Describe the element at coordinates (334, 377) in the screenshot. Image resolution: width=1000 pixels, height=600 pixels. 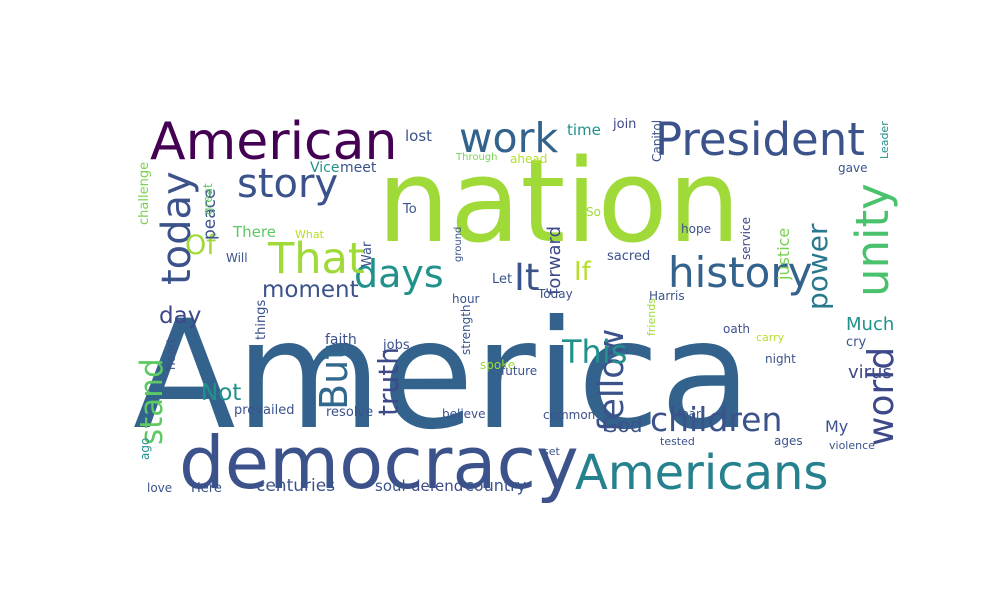
I see `word-but: But` at that location.